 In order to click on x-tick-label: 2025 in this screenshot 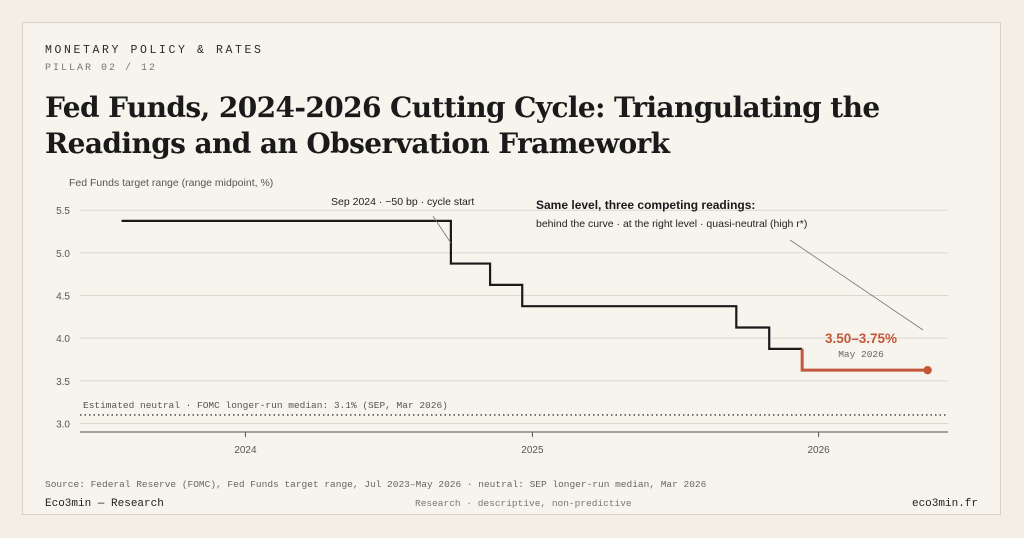, I will do `click(532, 450)`.